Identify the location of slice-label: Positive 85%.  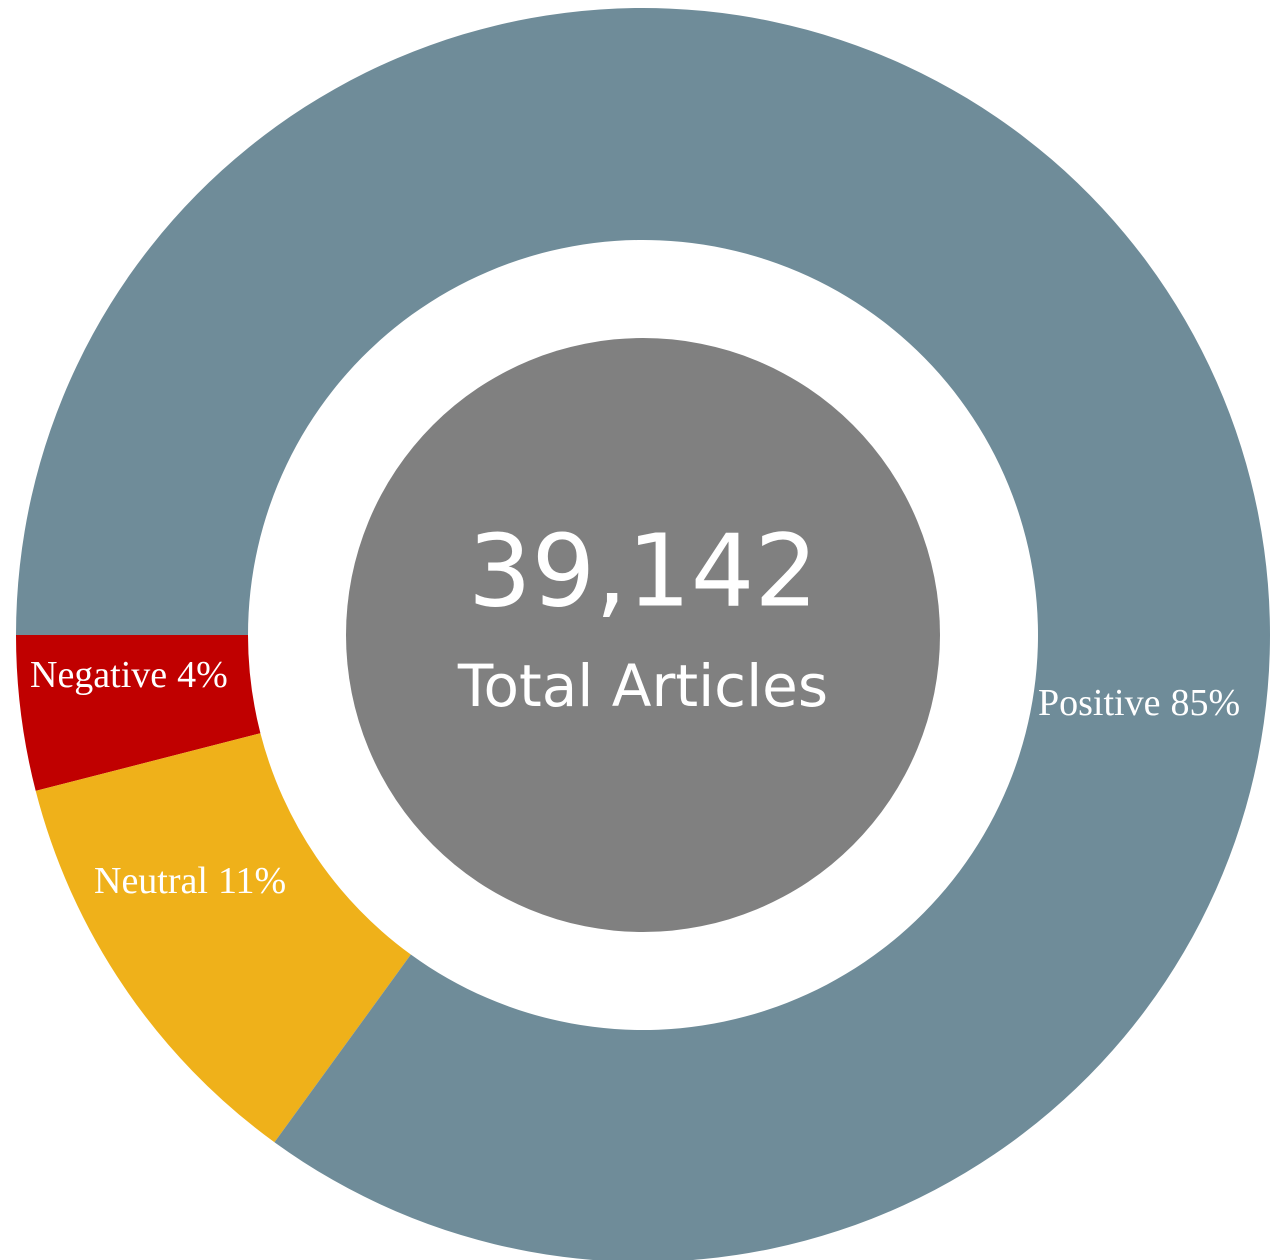
(1139, 703).